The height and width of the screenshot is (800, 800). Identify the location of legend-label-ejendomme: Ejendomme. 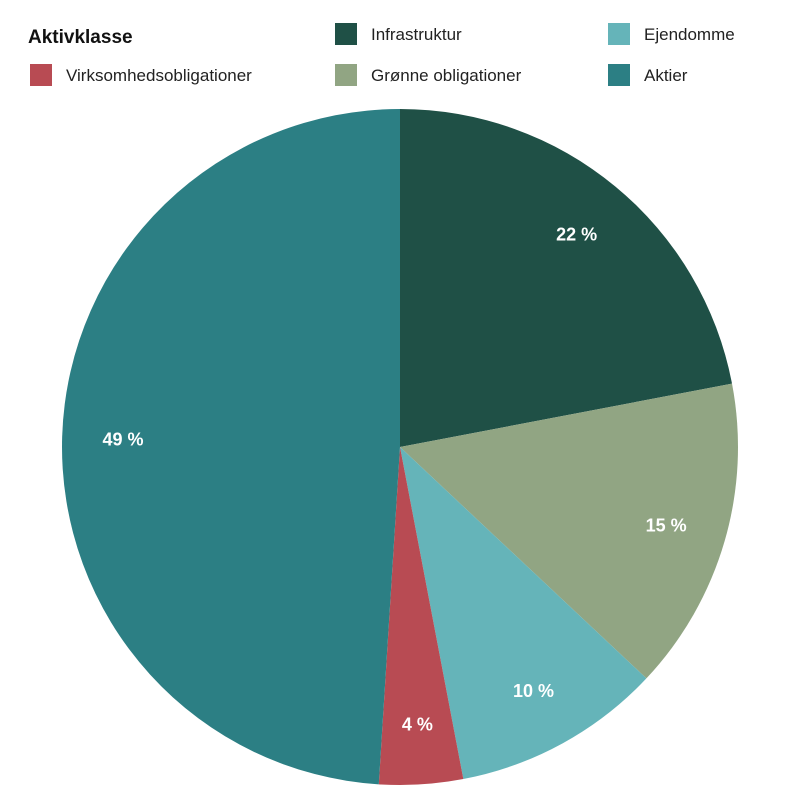
(689, 34).